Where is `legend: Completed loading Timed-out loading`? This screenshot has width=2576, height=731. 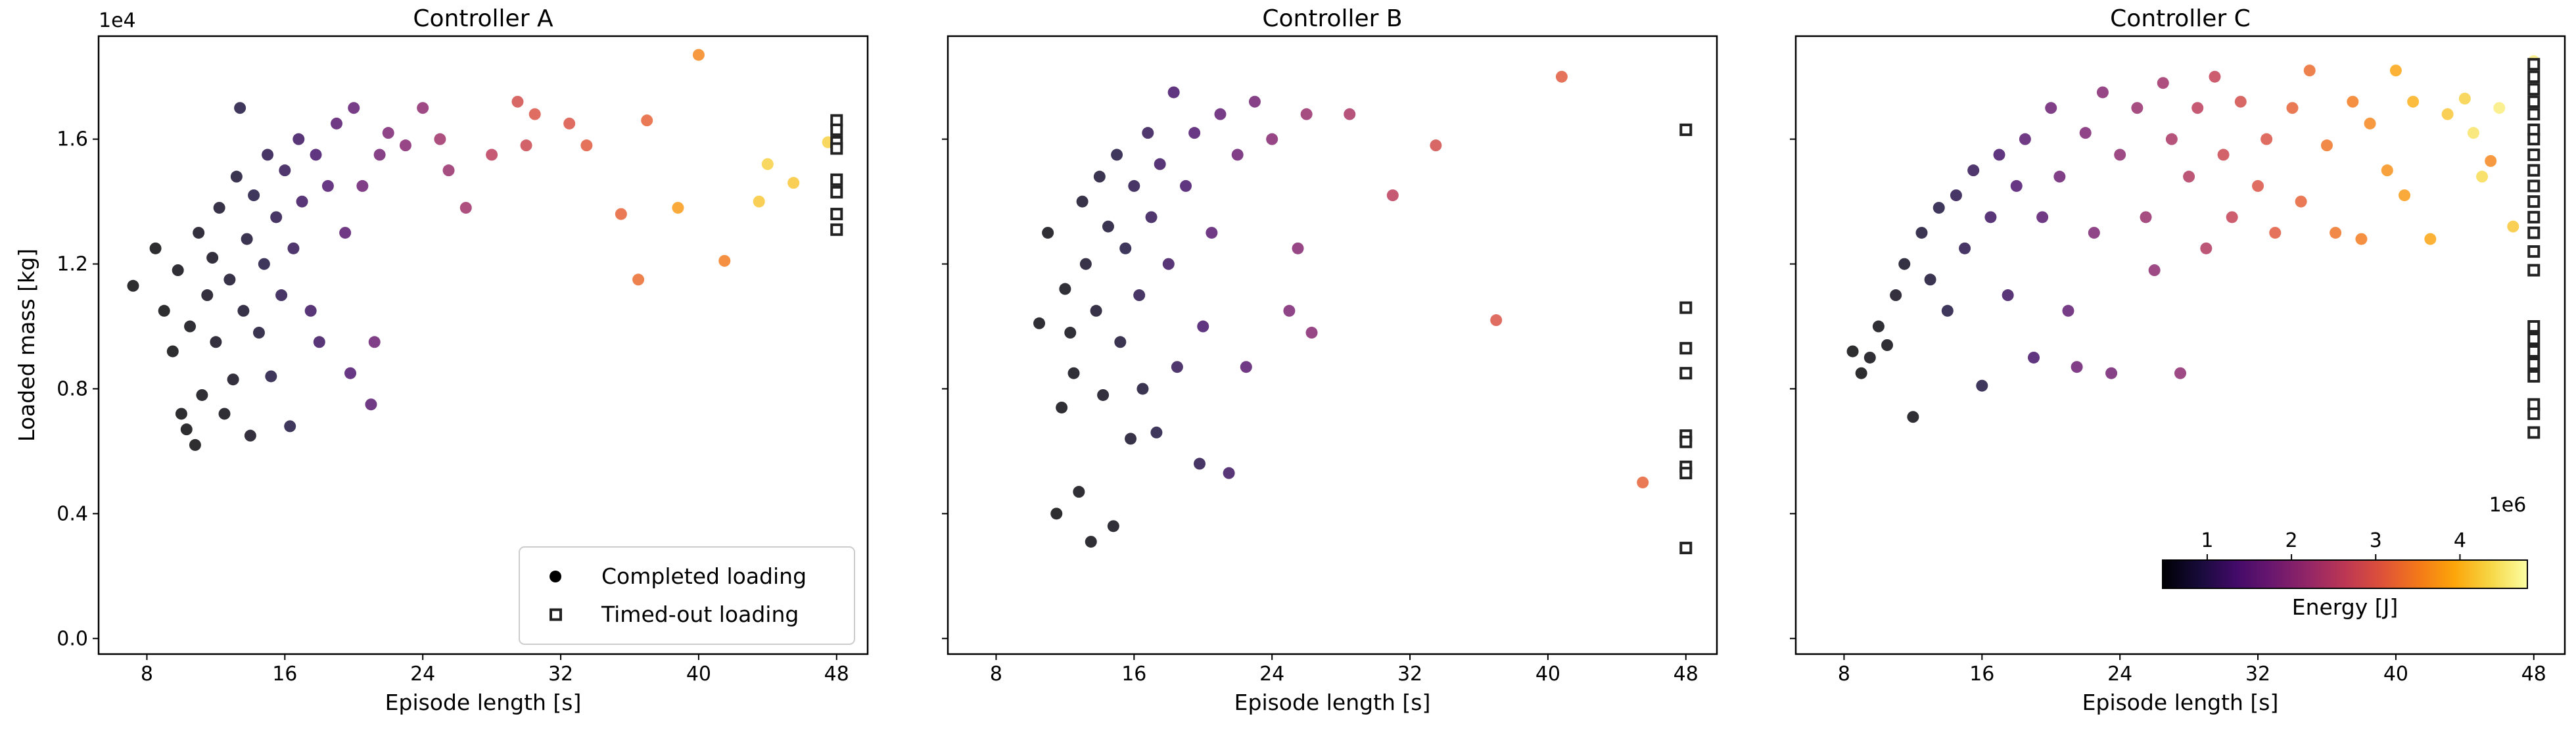 legend: Completed loading Timed-out loading is located at coordinates (687, 596).